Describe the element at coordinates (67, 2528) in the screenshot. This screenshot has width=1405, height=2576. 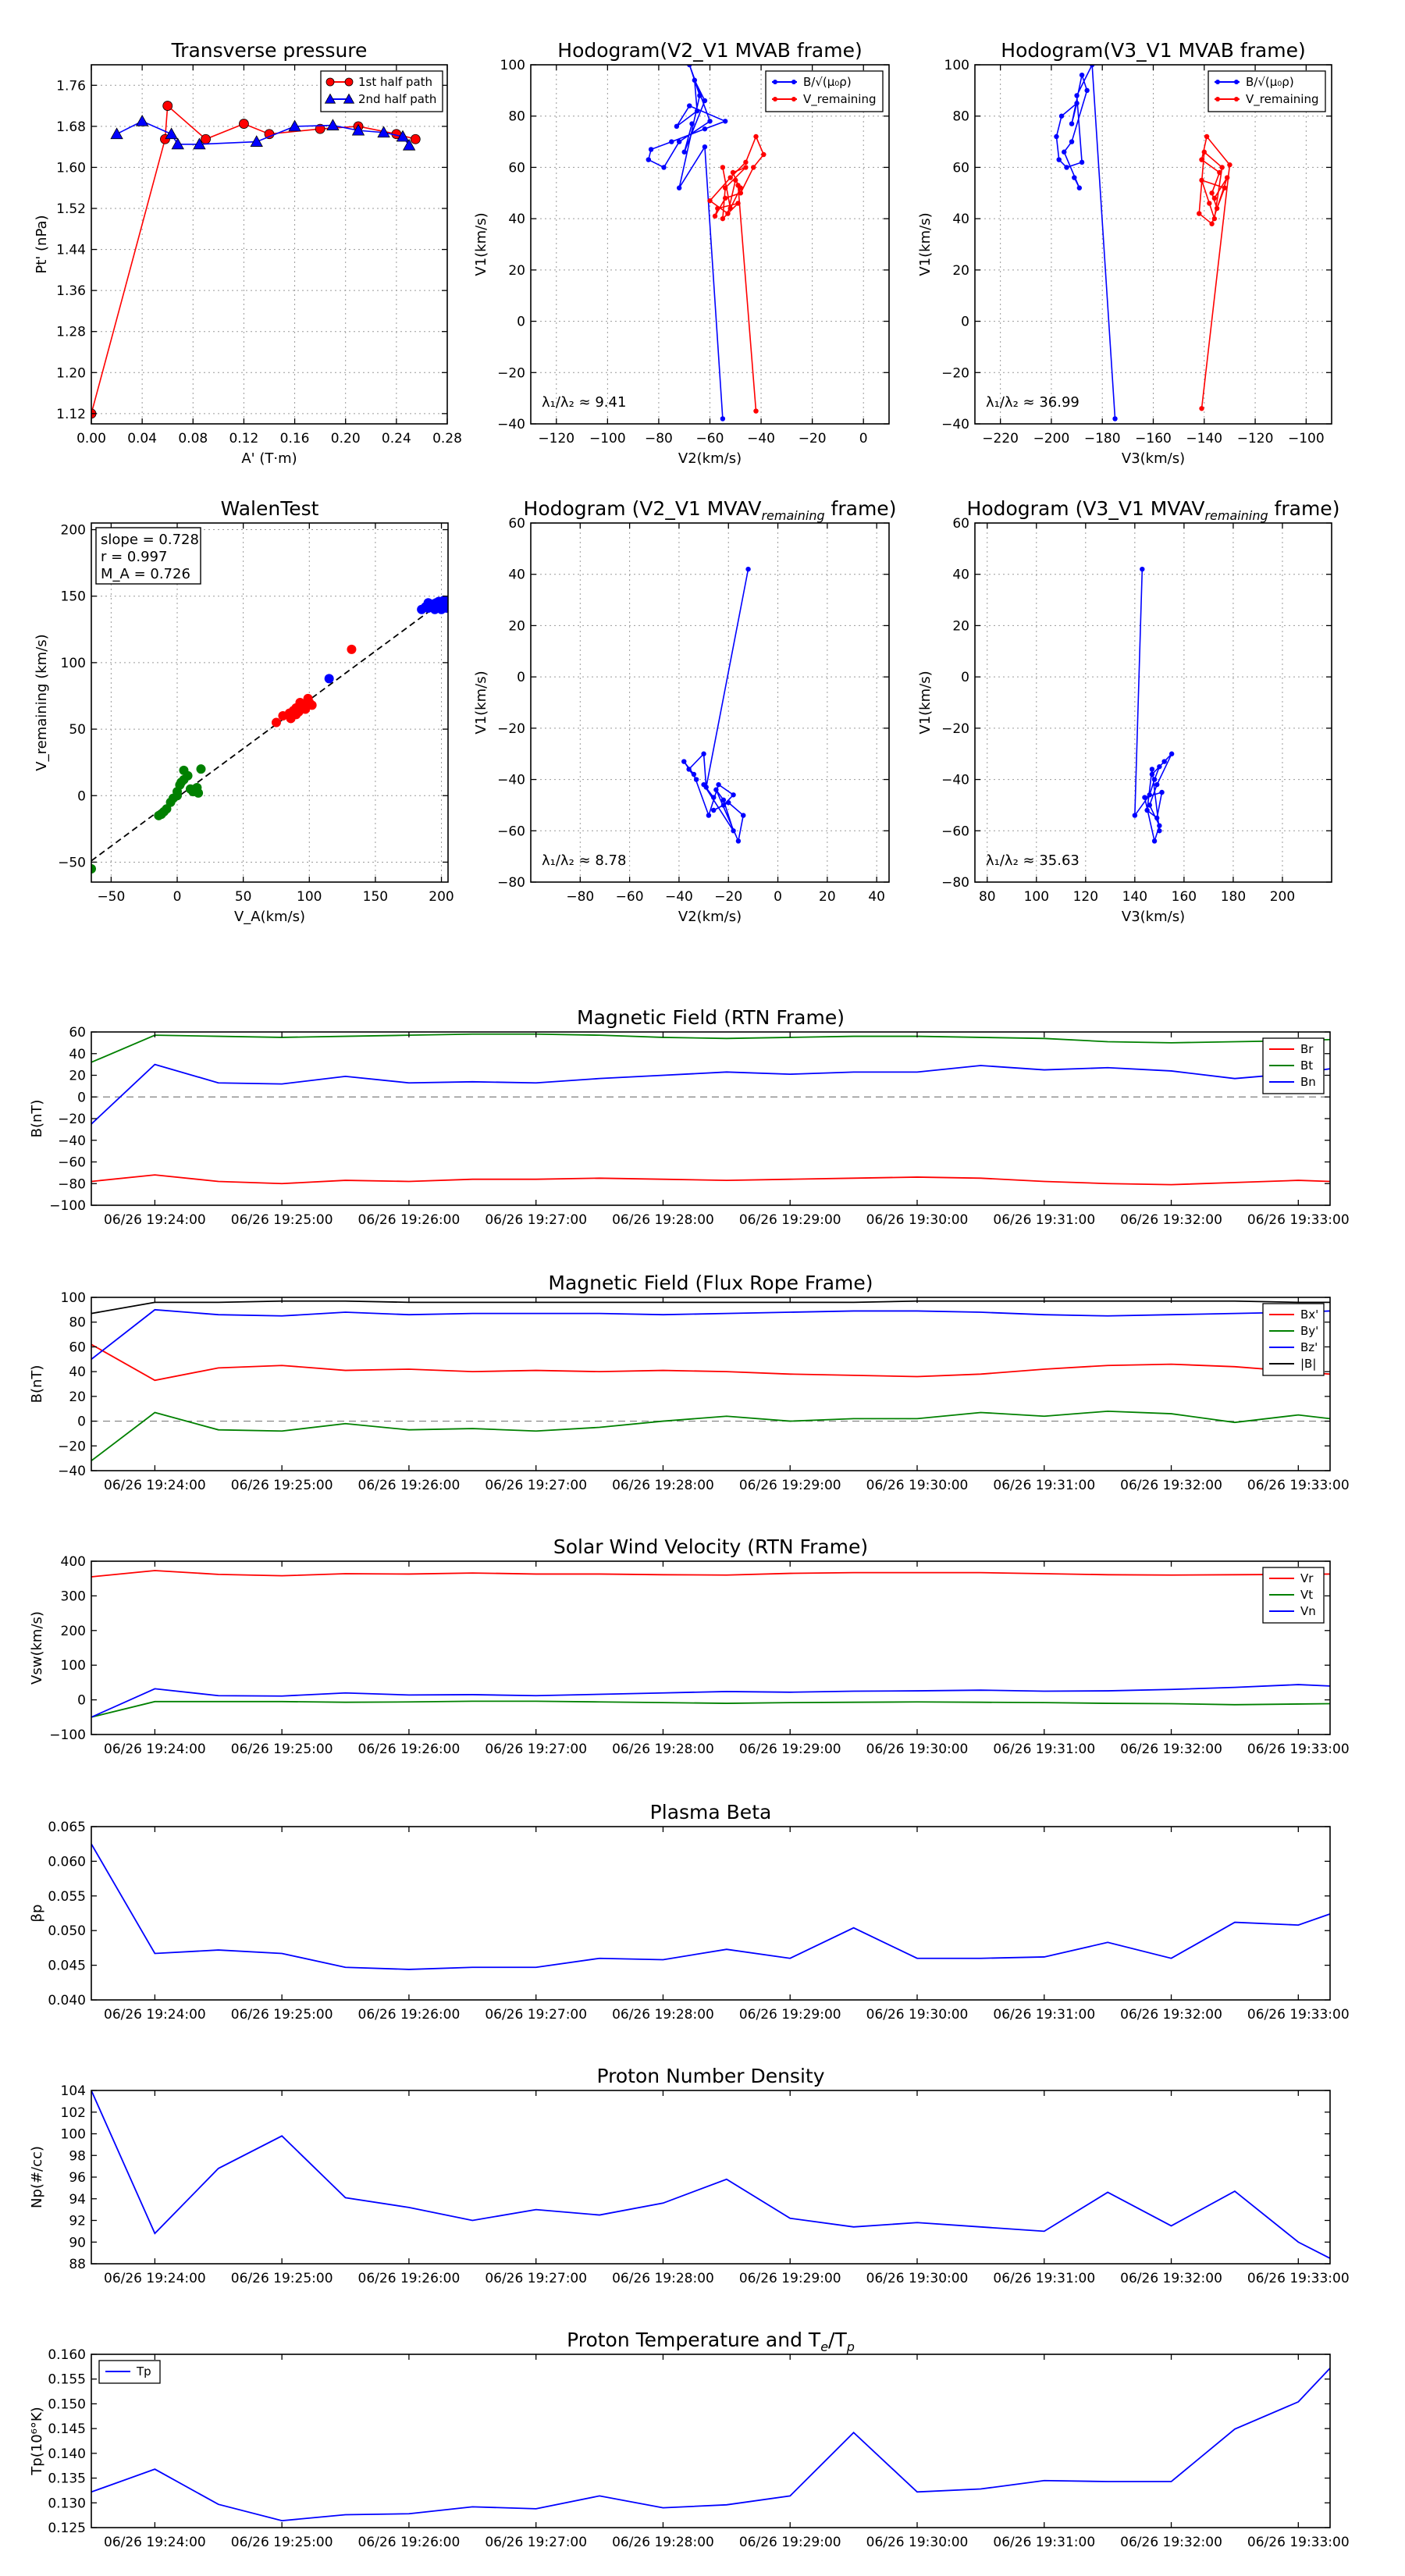
I see `y-tick-label: 0.125` at that location.